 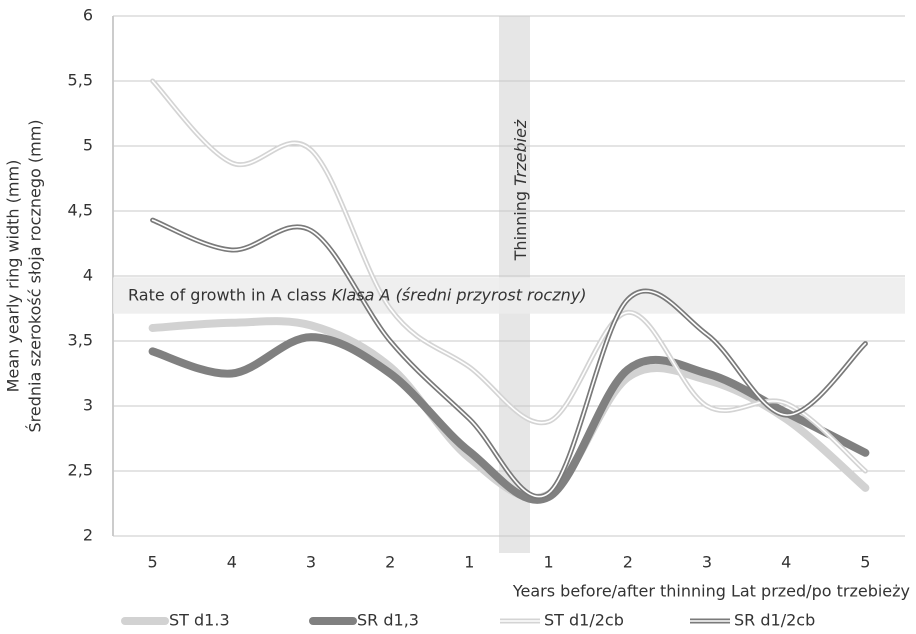 What do you see at coordinates (459, 294) in the screenshot?
I see `growth-band-pl: Klasa A (średni przyrost roczny)` at bounding box center [459, 294].